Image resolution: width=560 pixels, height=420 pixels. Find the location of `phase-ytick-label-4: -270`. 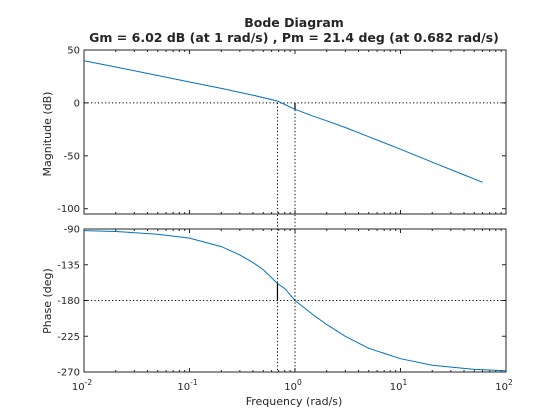

phase-ytick-label-4: -270 is located at coordinates (68, 373).